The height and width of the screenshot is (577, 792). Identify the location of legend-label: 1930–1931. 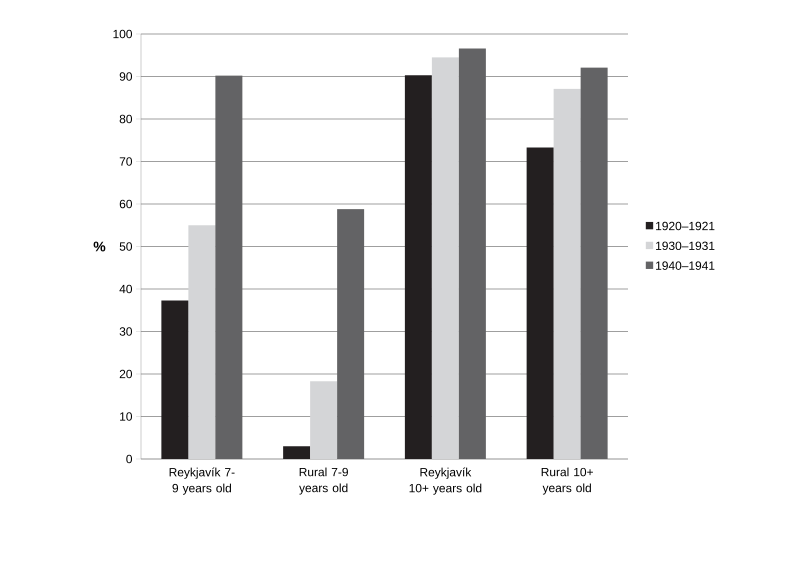
(685, 246).